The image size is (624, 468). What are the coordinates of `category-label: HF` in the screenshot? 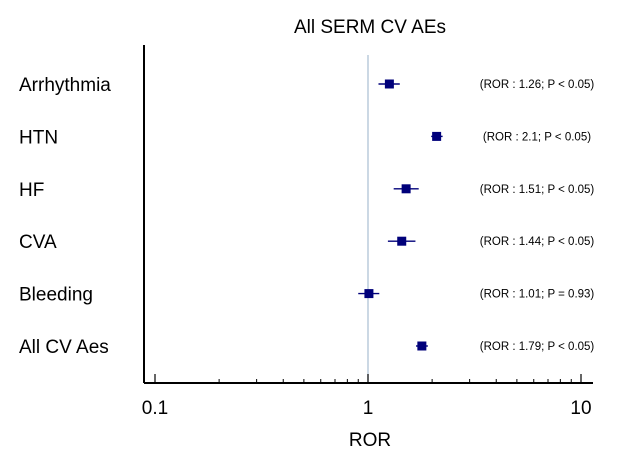 It's located at (31, 190).